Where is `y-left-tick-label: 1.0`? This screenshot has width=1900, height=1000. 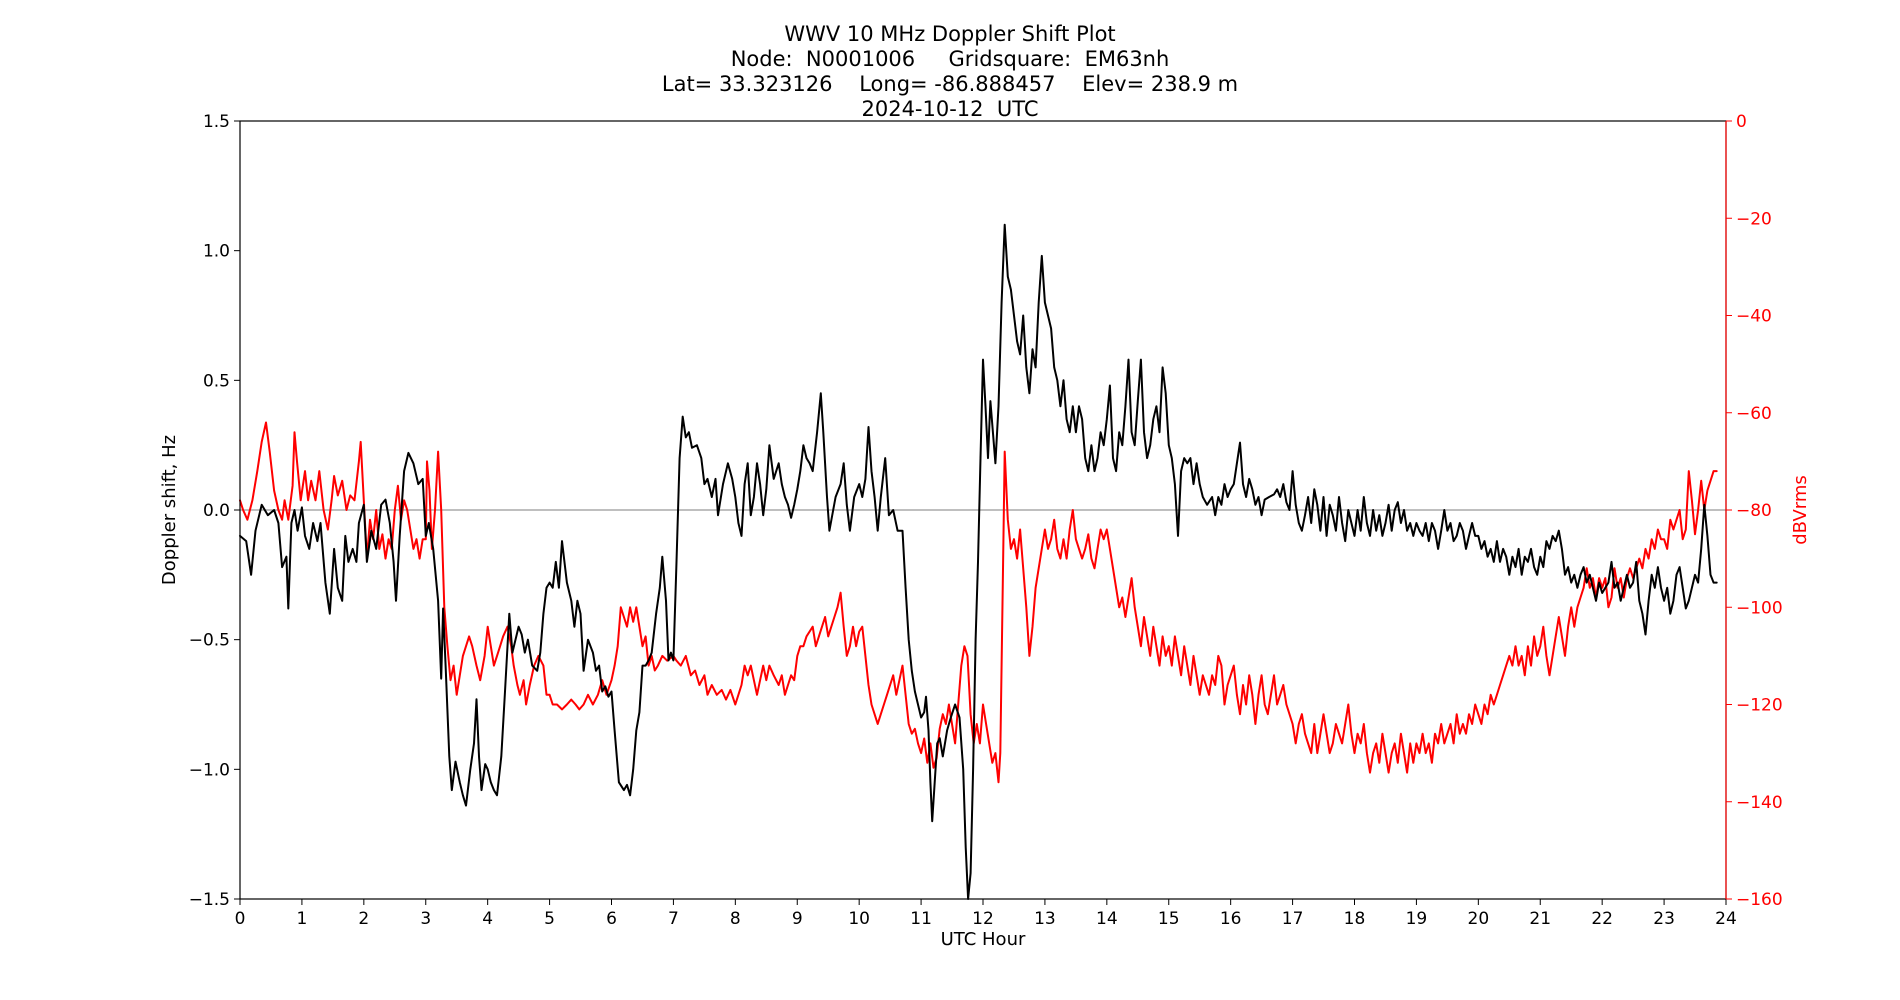 y-left-tick-label: 1.0 is located at coordinates (216, 252).